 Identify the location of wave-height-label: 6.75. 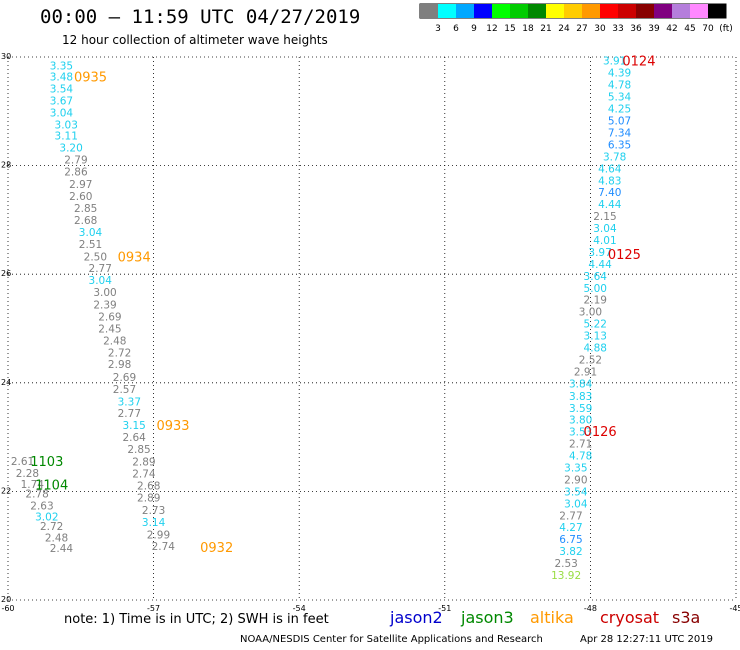
(570, 540).